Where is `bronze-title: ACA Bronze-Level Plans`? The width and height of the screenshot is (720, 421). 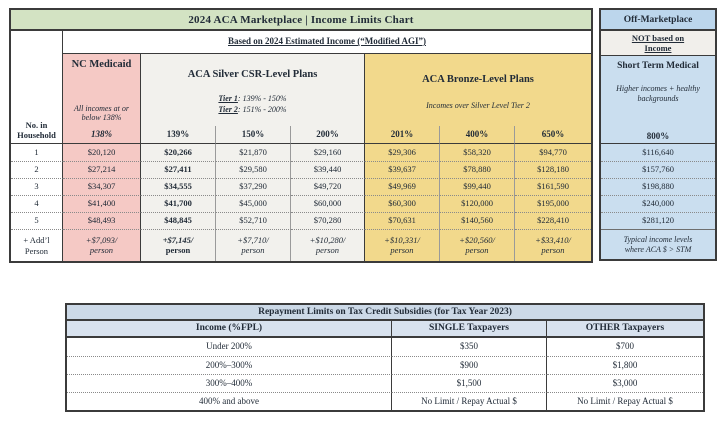
bronze-title: ACA Bronze-Level Plans is located at coordinates (478, 79).